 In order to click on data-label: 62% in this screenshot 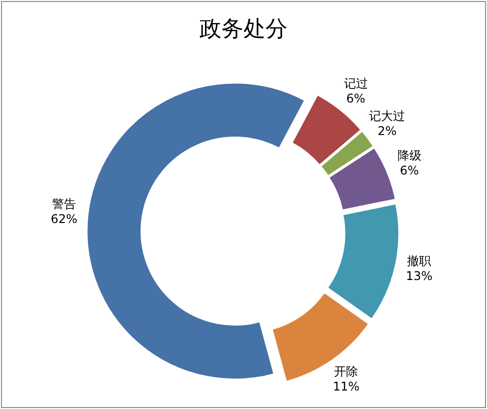, I will do `click(64, 219)`.